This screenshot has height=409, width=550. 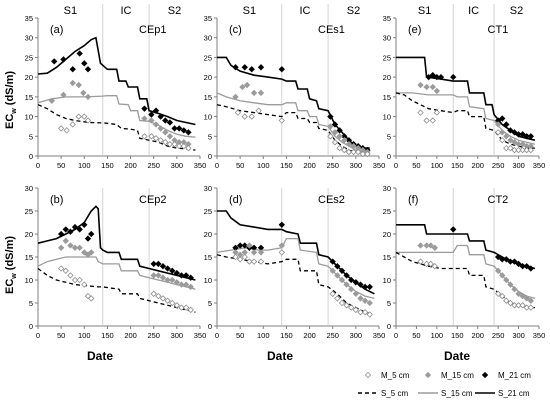 What do you see at coordinates (29, 257) in the screenshot?
I see `y-tick-label: 15` at bounding box center [29, 257].